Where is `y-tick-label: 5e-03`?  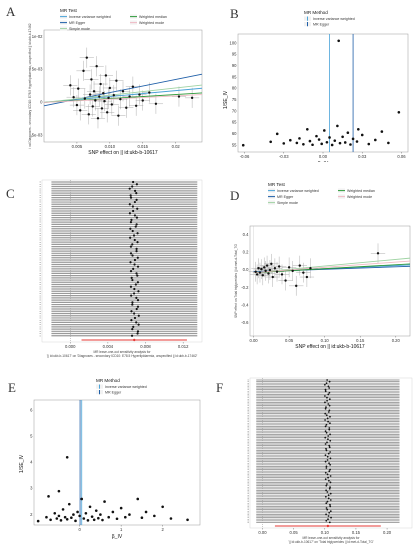
y-tick-label: 5e-03 is located at coordinates (37, 69).